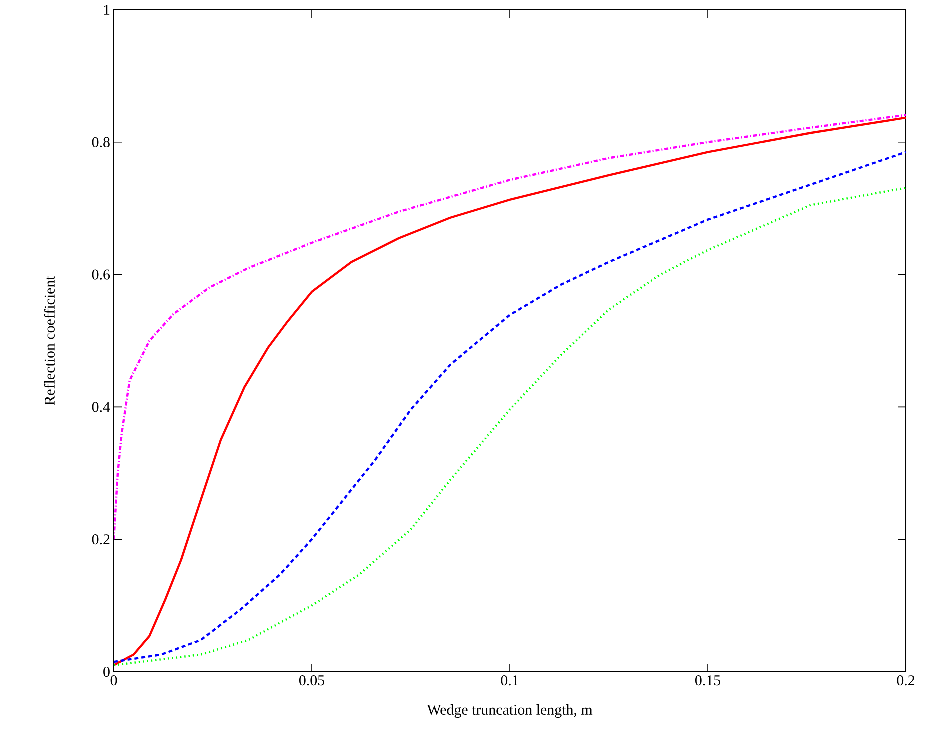 Image resolution: width=930 pixels, height=749 pixels. I want to click on x-tick-label: 0.05, so click(311, 681).